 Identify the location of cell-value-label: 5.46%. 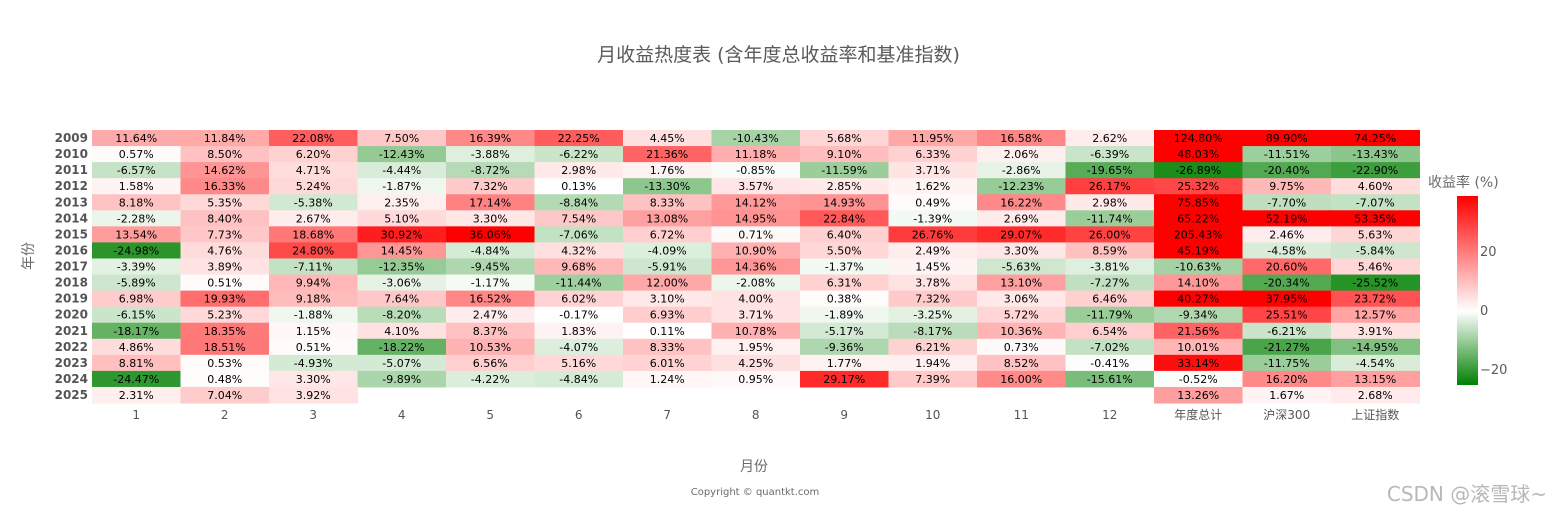
(1375, 267).